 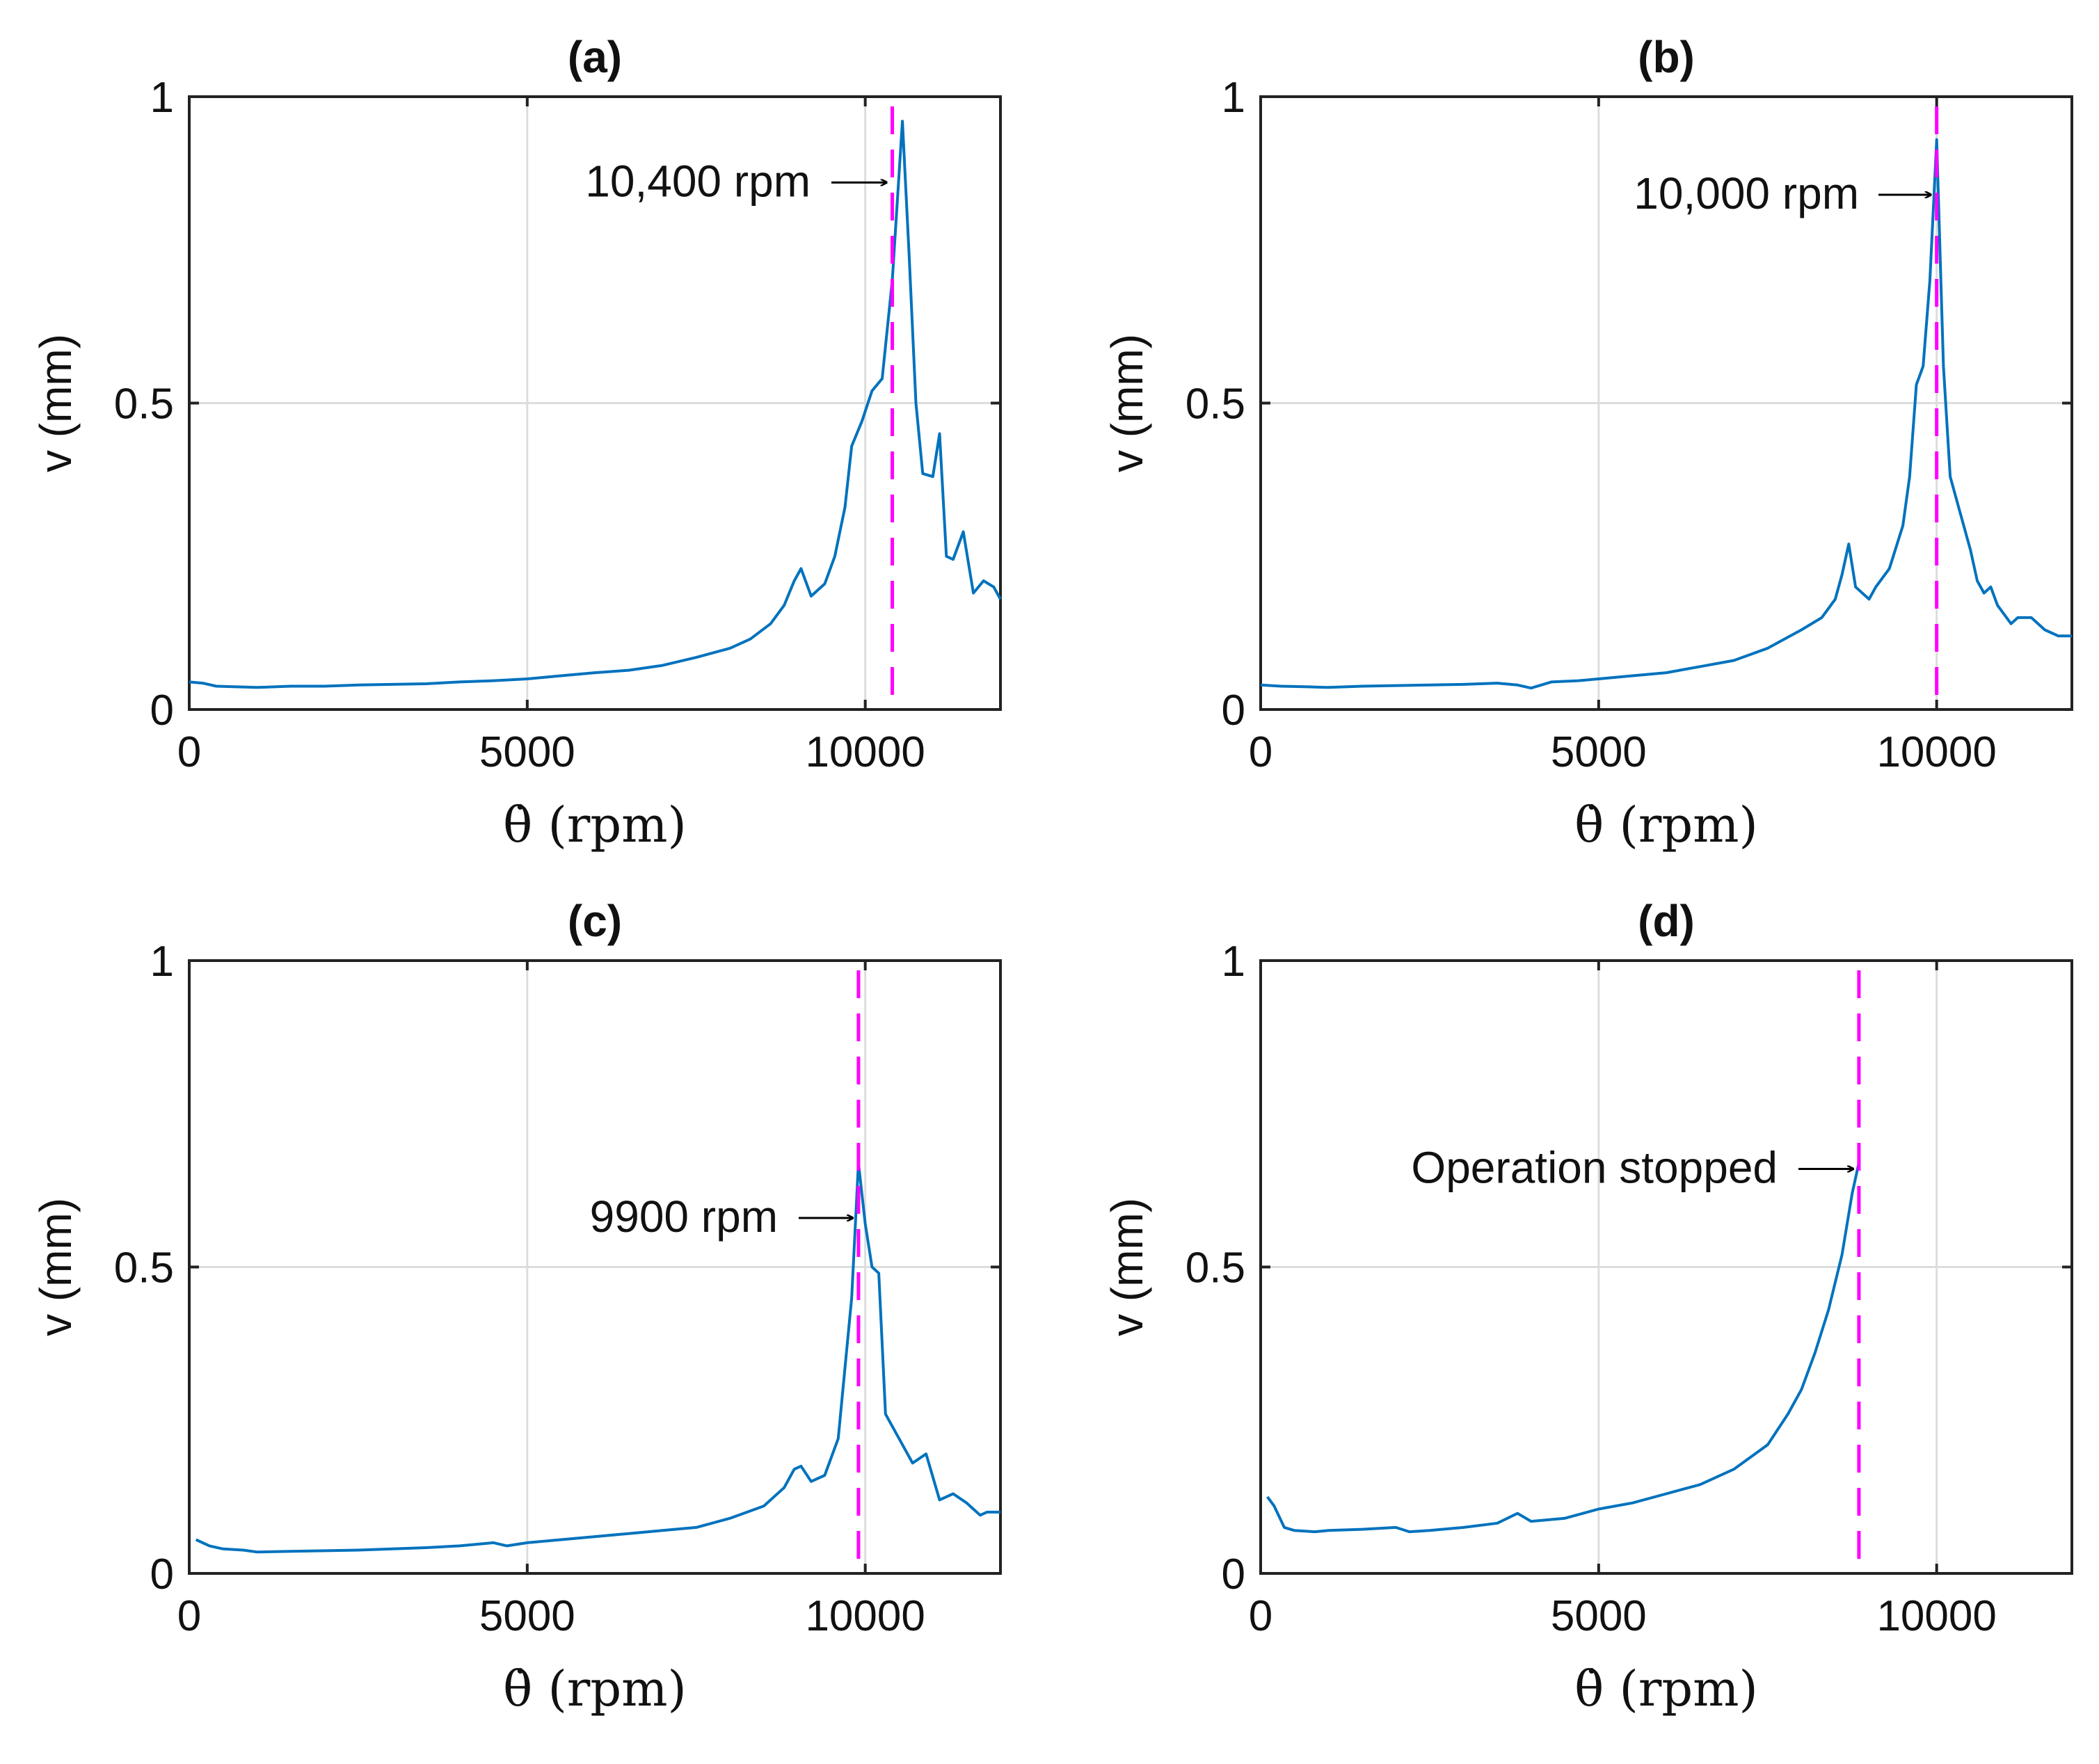 What do you see at coordinates (865, 1616) in the screenshot?
I see `panel-c-xtick-2: 10000` at bounding box center [865, 1616].